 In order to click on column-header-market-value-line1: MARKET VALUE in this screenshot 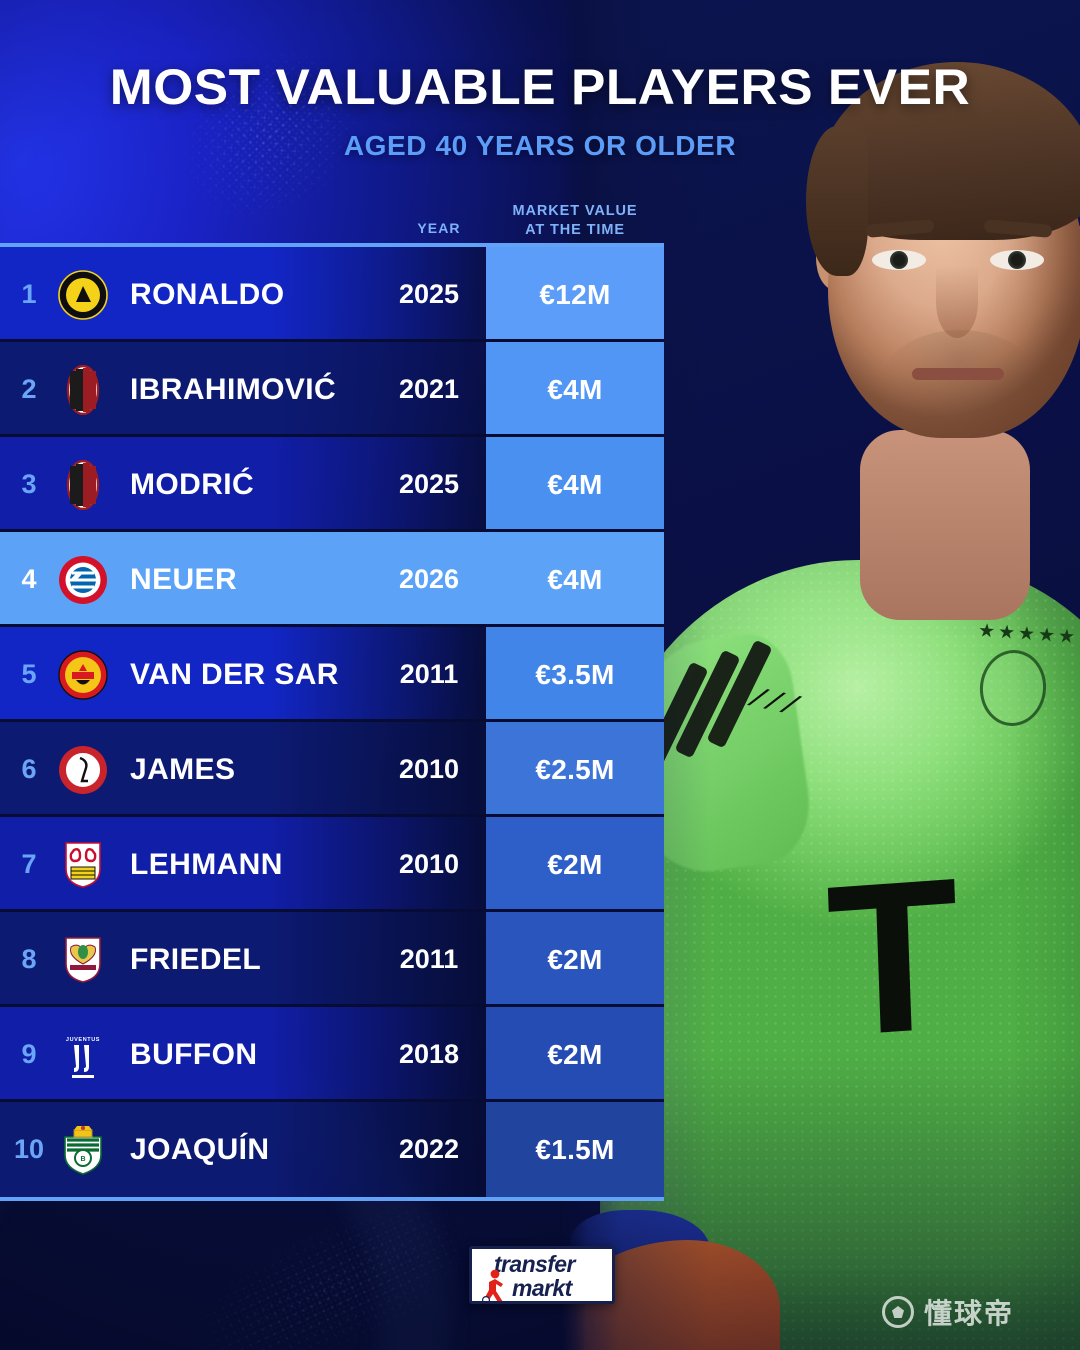, I will do `click(575, 211)`.